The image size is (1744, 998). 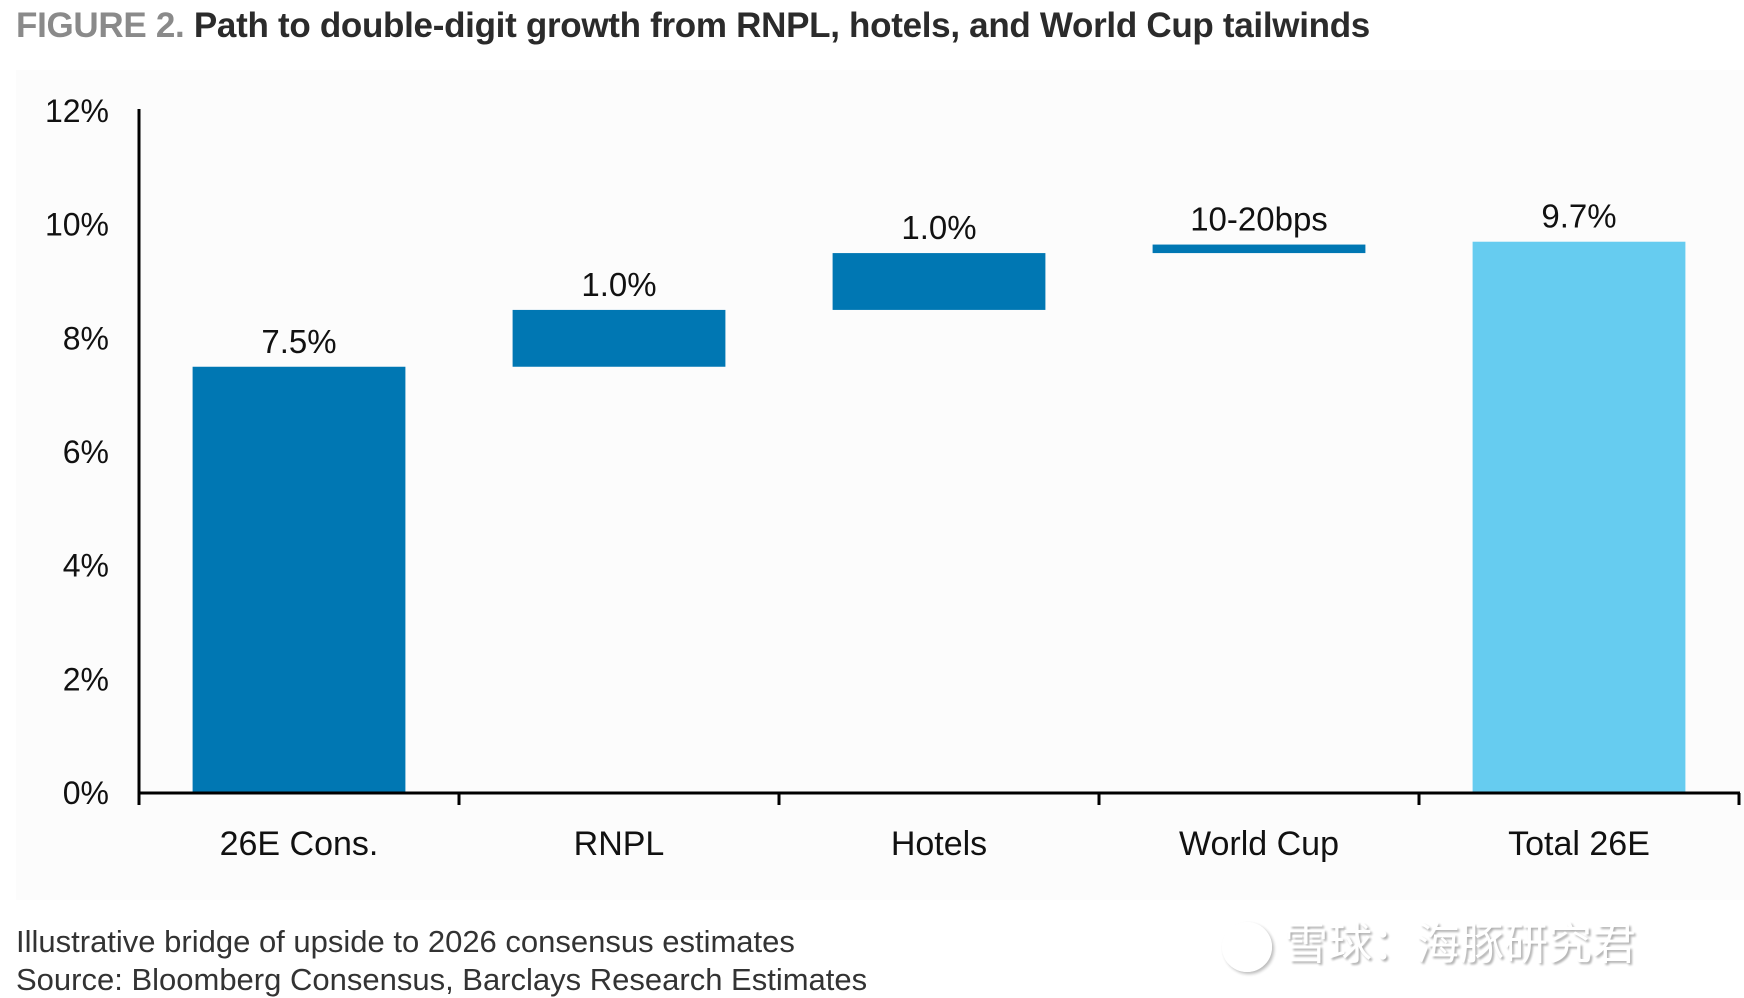 What do you see at coordinates (1579, 844) in the screenshot?
I see `x-category-label: Total 26E` at bounding box center [1579, 844].